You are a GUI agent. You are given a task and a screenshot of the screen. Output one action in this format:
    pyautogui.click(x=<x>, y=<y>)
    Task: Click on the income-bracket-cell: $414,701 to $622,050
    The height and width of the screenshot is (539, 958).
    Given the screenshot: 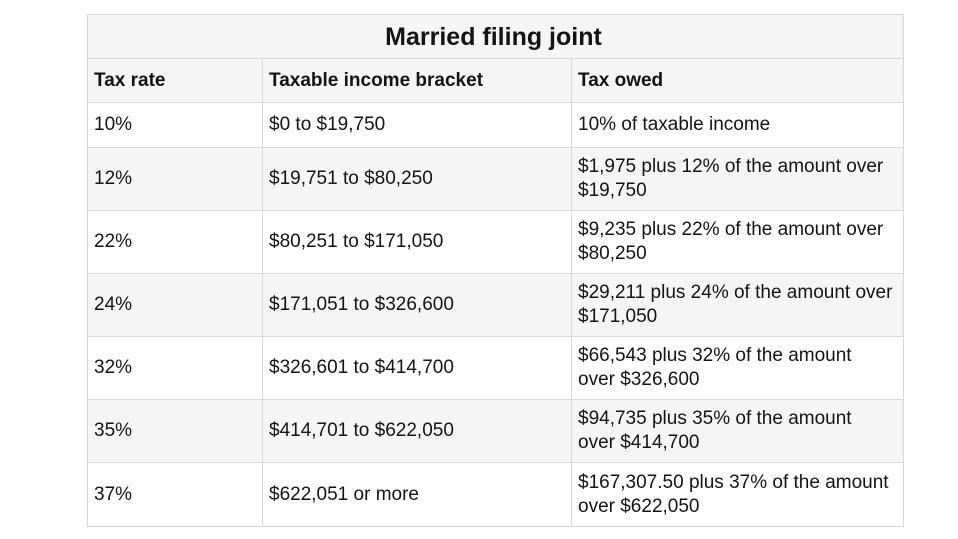 What is the action you would take?
    pyautogui.click(x=417, y=431)
    